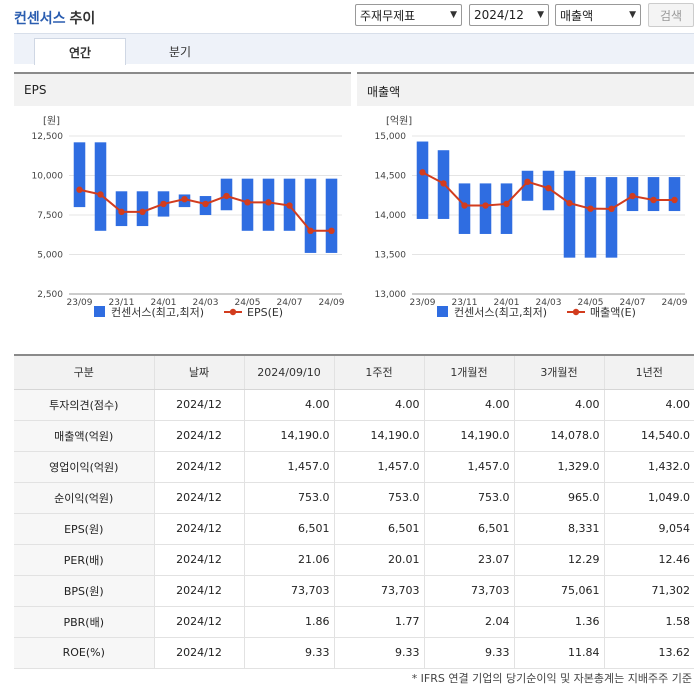 This screenshot has height=692, width=700. Describe the element at coordinates (525, 89) in the screenshot. I see `revenue-chart-title: 매출액` at that location.